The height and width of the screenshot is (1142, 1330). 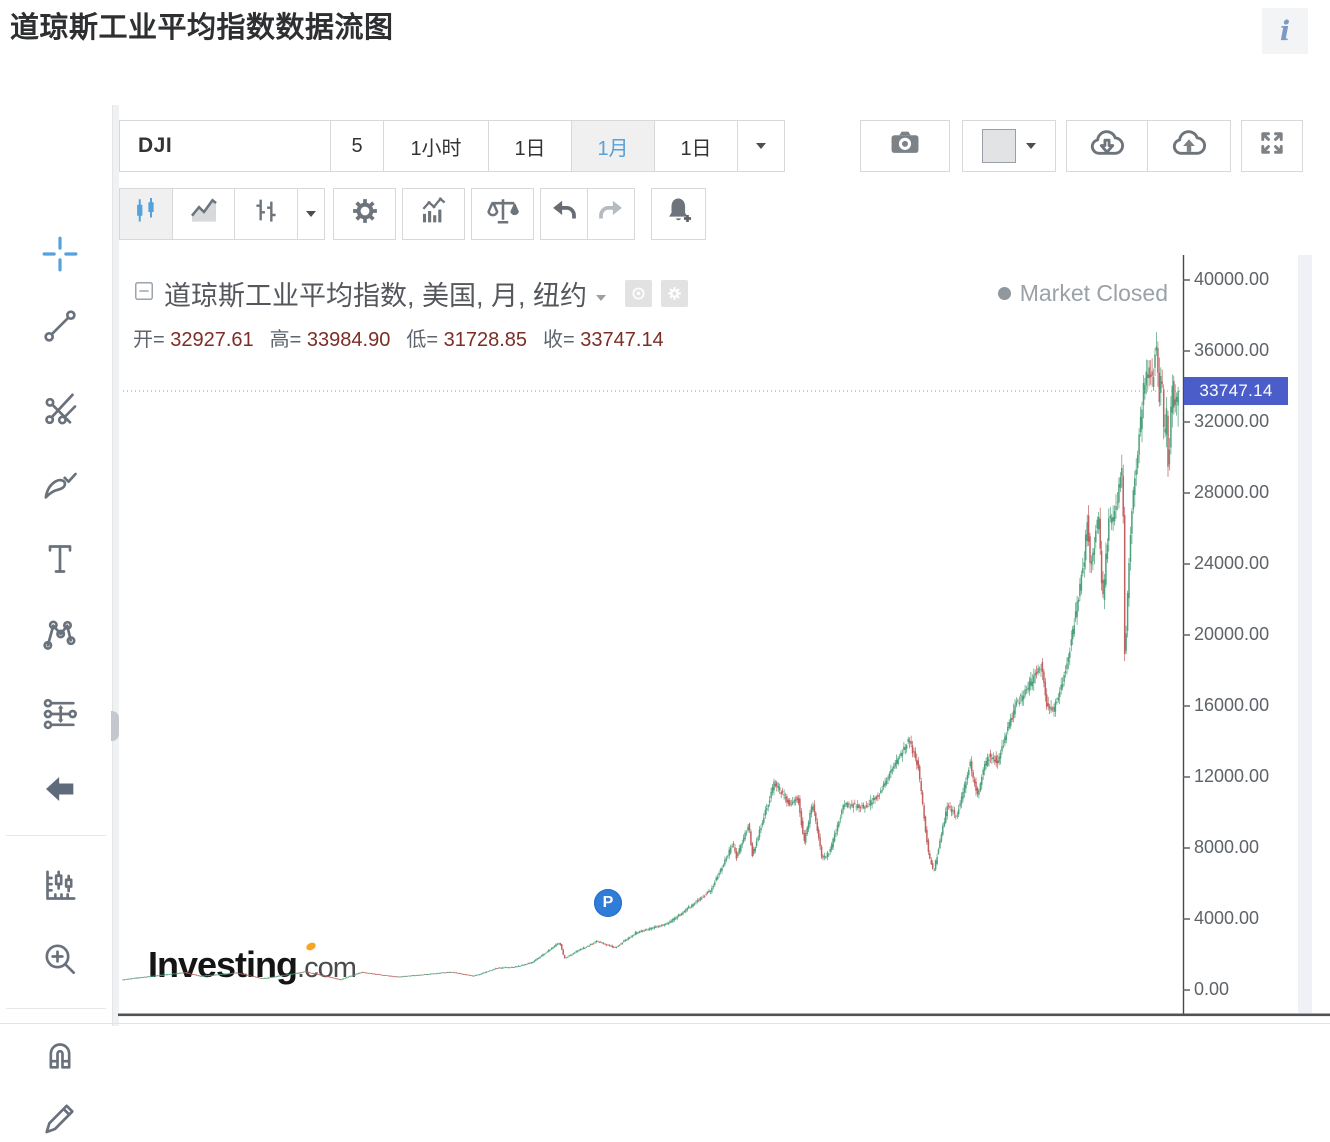 I want to click on price-axis-tick: 20000.00, so click(x=1232, y=634).